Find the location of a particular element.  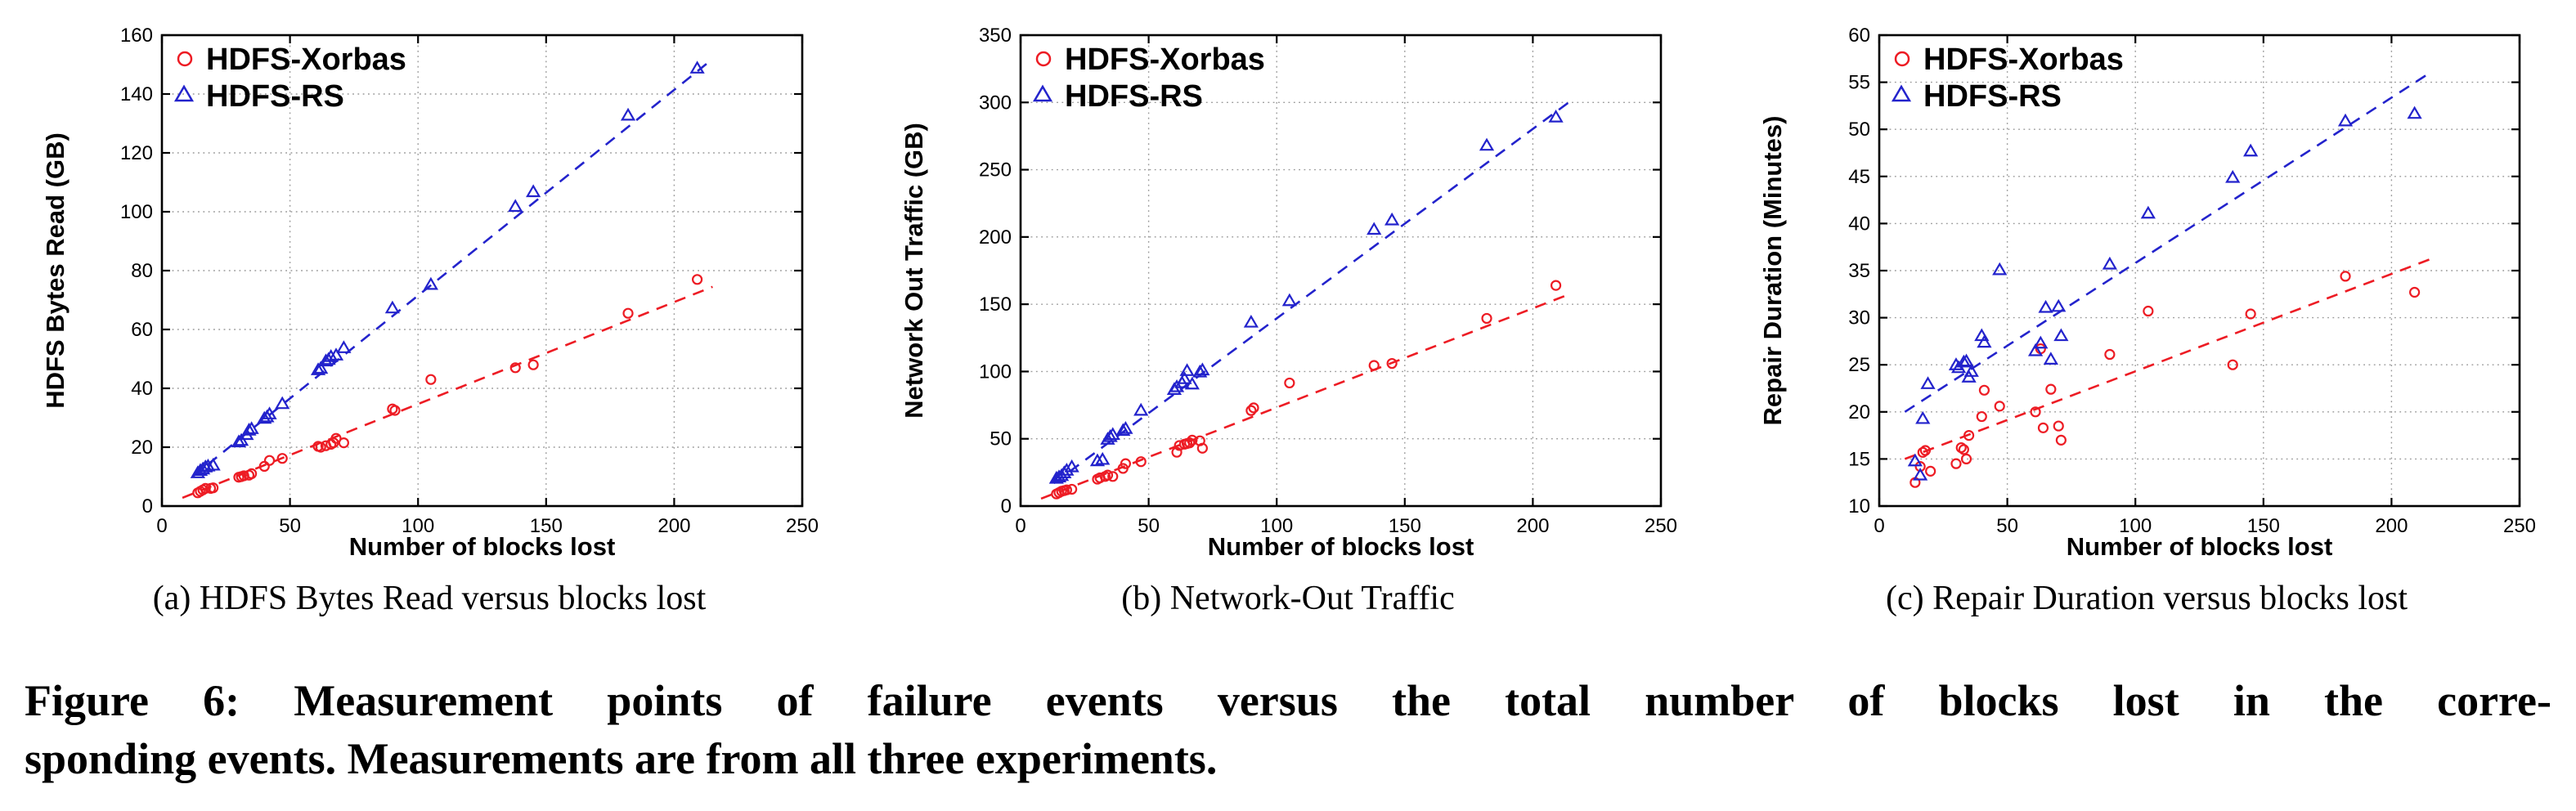

svg-text: 150 is located at coordinates (2263, 526).